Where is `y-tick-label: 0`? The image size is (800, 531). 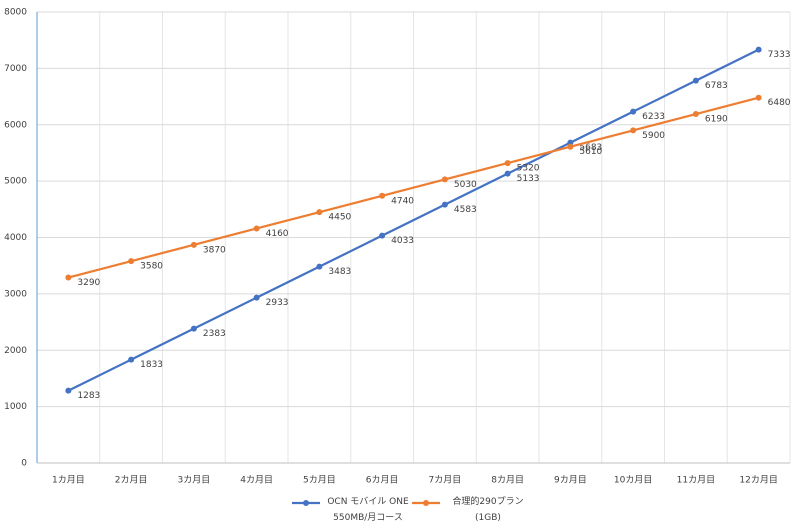 y-tick-label: 0 is located at coordinates (24, 464).